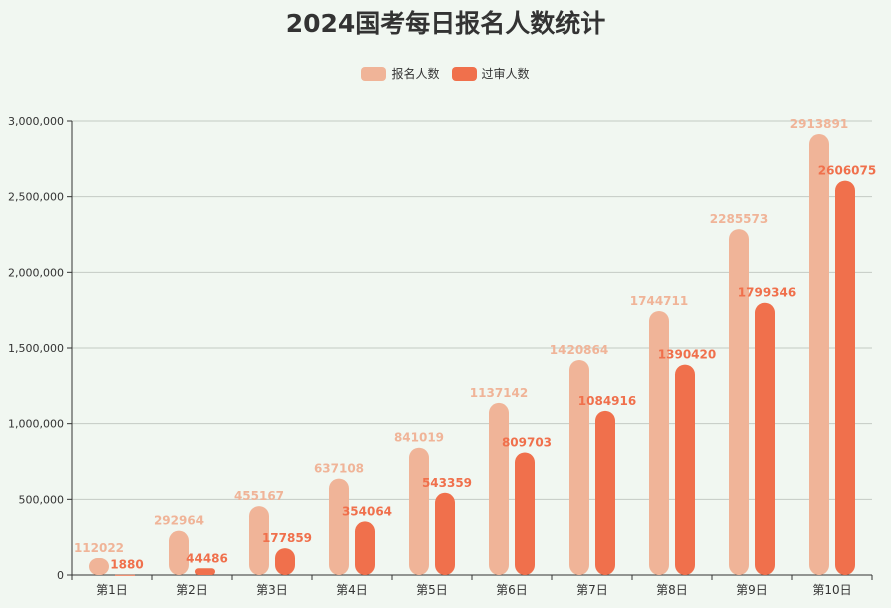 The image size is (891, 608). What do you see at coordinates (505, 74) in the screenshot?
I see `legend-label: 过审人数` at bounding box center [505, 74].